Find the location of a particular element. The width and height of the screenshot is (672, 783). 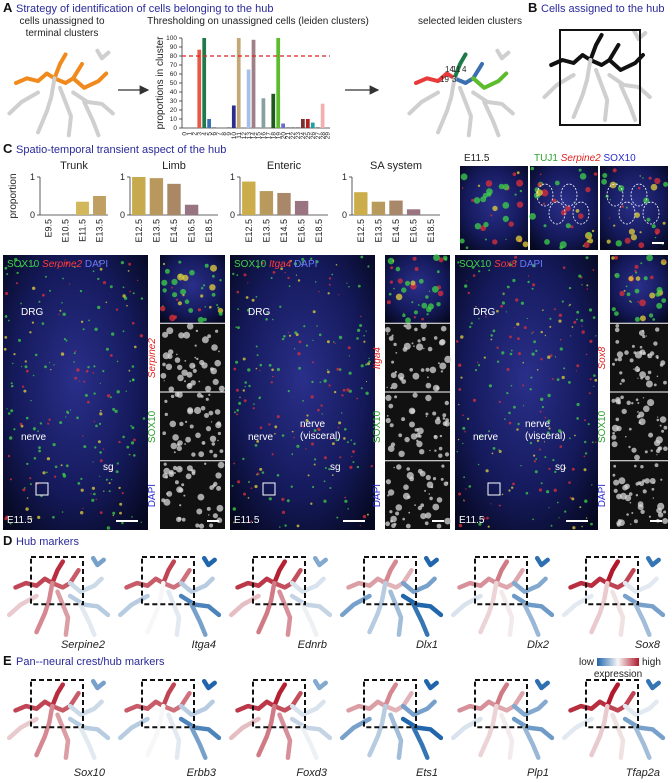

x-tick-label: E10.5 is located at coordinates (66, 231).